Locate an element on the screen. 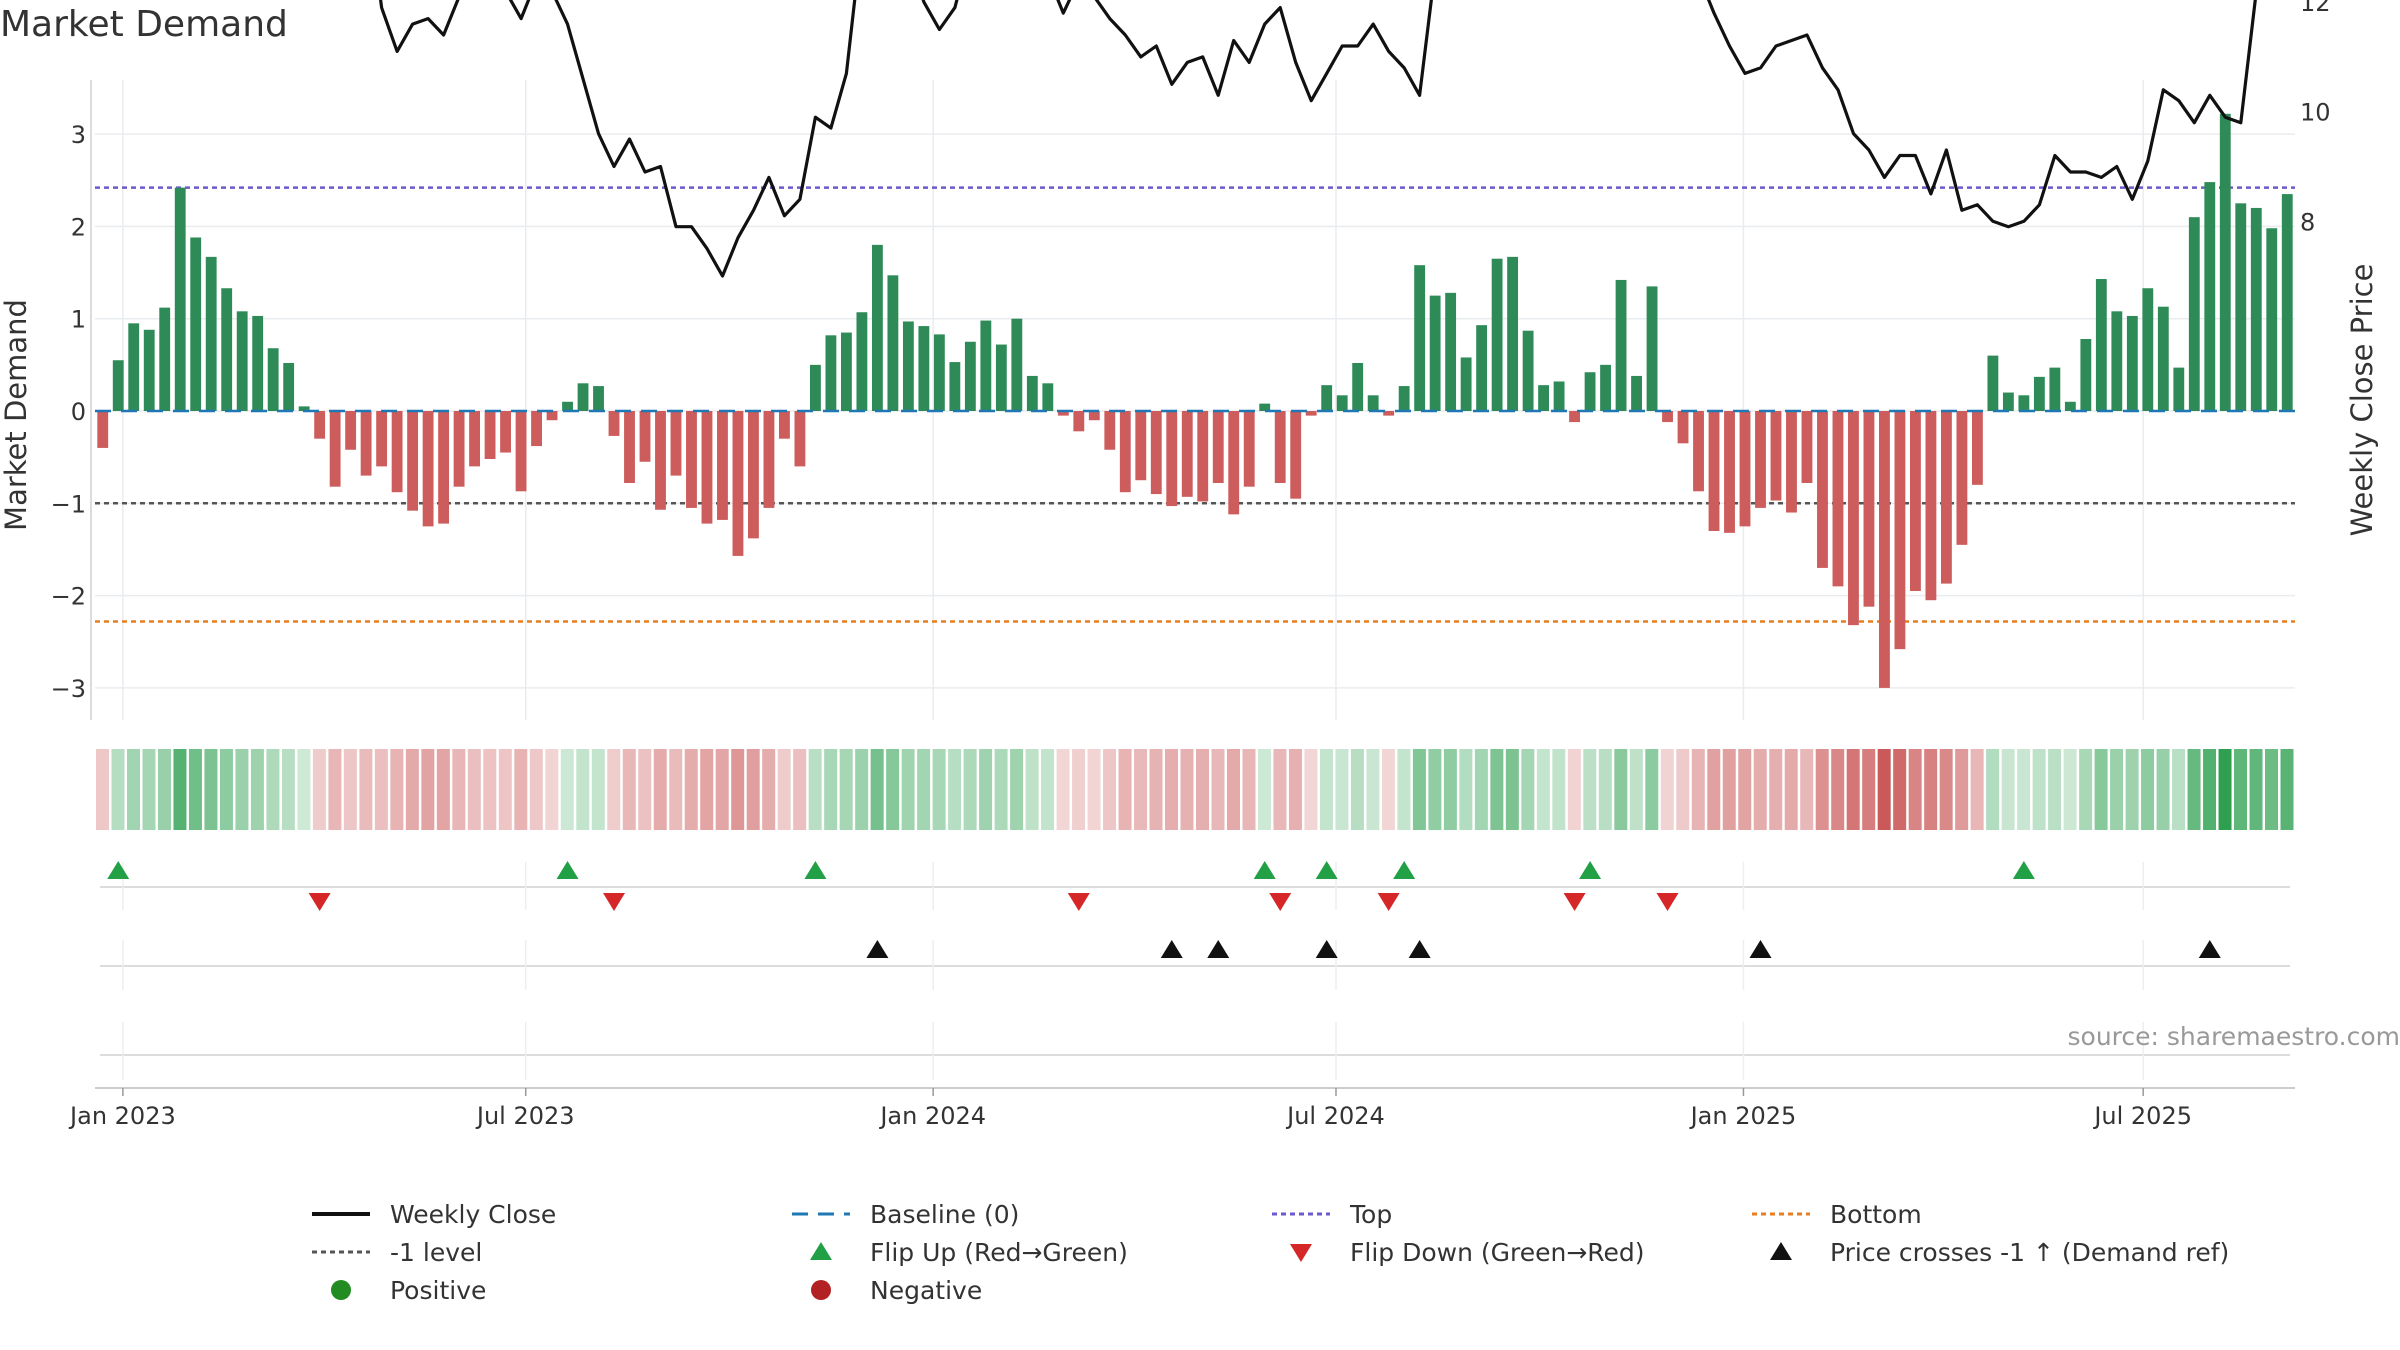 Image resolution: width=2400 pixels, height=1350 pixels. y-tick-left-1: 1 is located at coordinates (78, 320).